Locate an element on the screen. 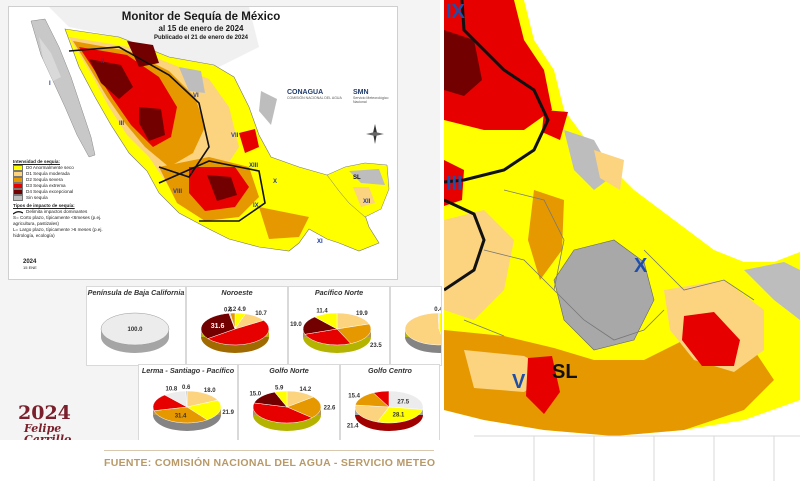 The height and width of the screenshot is (486, 800). pie-value-label: 10.7 is located at coordinates (261, 314).